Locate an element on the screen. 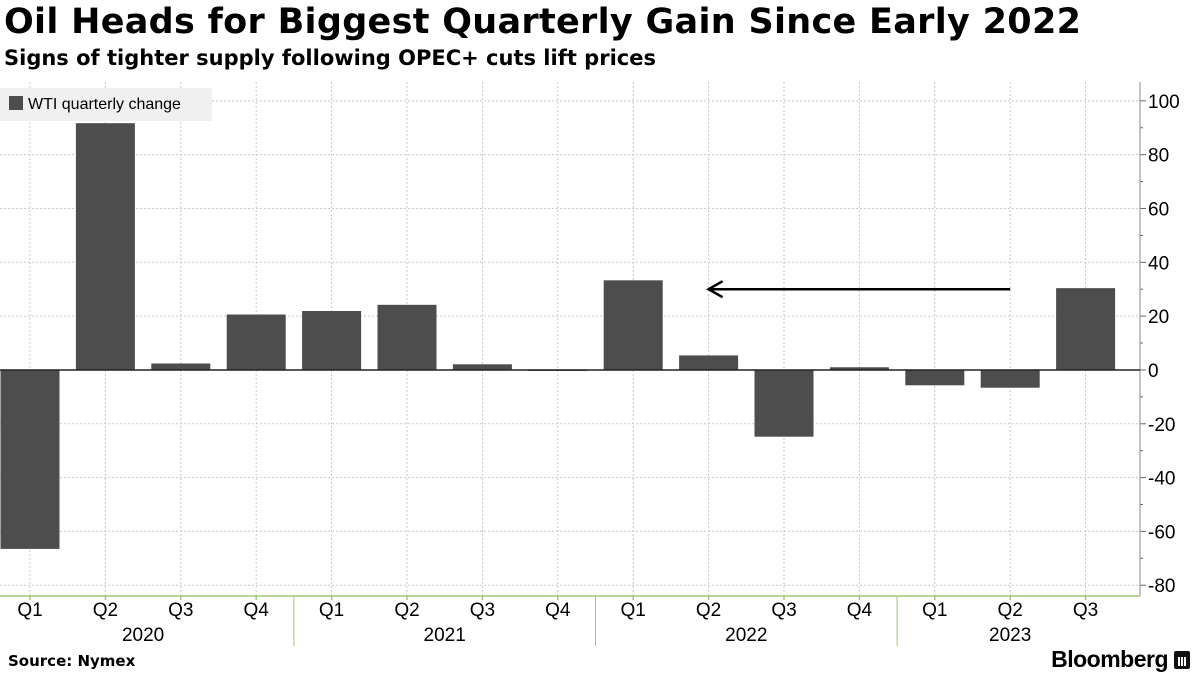 Image resolution: width=1200 pixels, height=675 pixels. y-tick-label: -20 is located at coordinates (1161, 425).